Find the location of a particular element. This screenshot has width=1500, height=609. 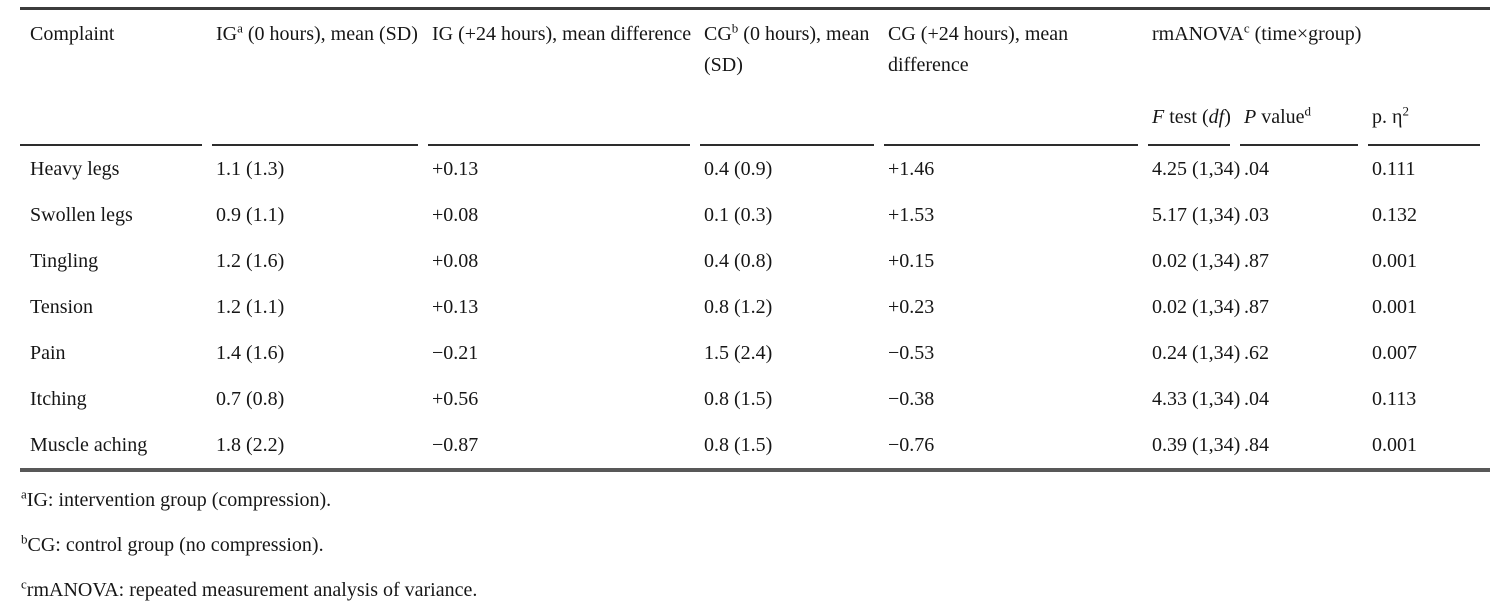

cell-complaint: Muscle aching is located at coordinates (89, 444).